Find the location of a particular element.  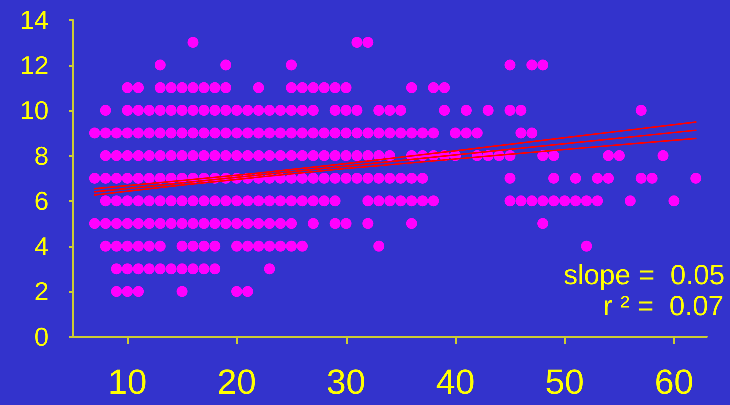

y-tick-label: 10 is located at coordinates (34, 111).